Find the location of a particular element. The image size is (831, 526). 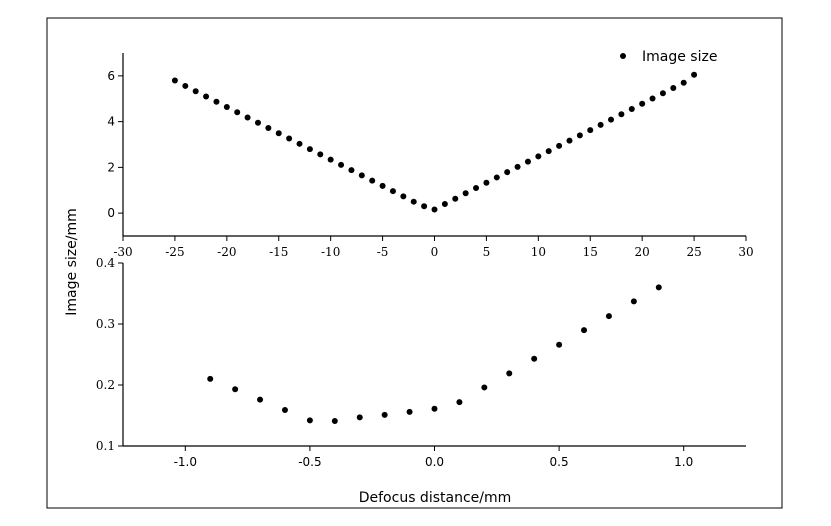

x-tick-label: -25 is located at coordinates (174, 252).